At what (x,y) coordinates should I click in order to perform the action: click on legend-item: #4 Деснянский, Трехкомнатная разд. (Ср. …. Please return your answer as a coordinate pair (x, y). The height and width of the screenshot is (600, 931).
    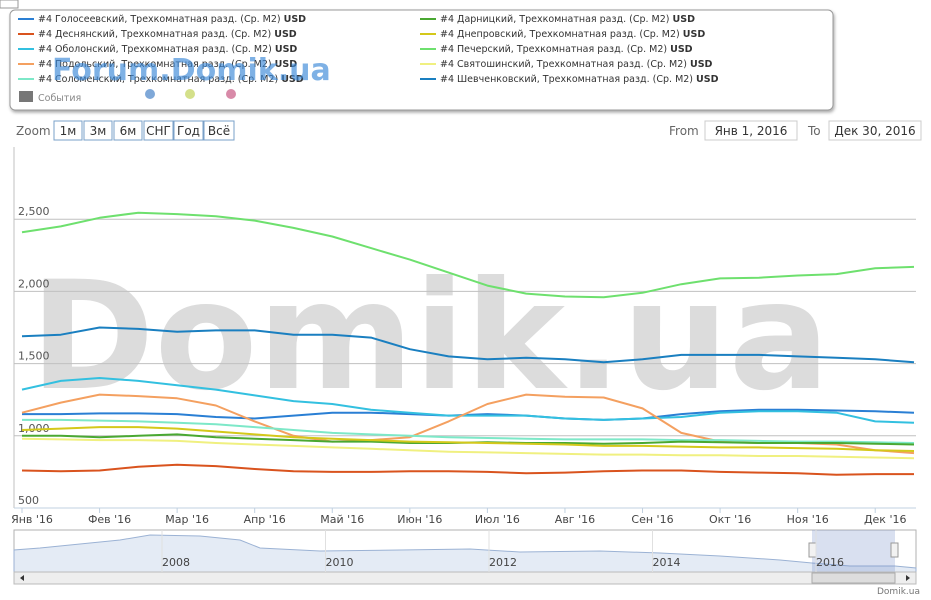
    Looking at the image, I should click on (167, 34).